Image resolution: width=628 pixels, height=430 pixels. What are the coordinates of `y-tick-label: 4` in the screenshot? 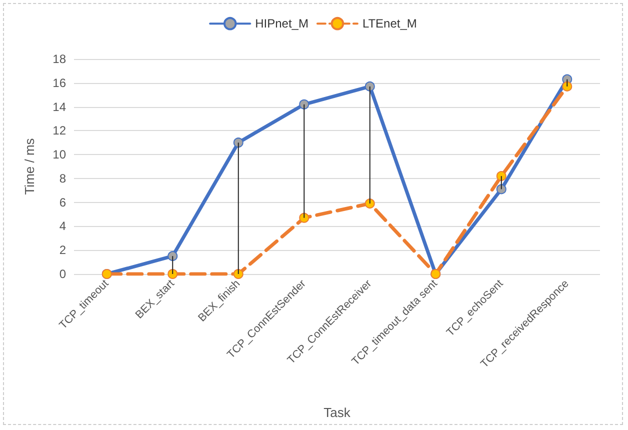 It's located at (62, 226).